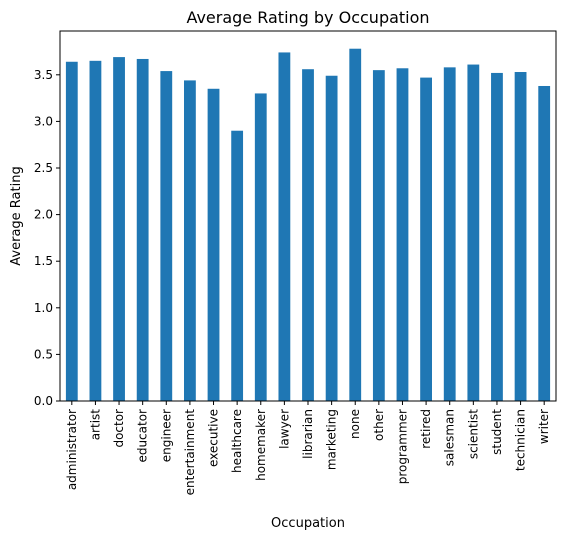  What do you see at coordinates (166, 435) in the screenshot?
I see `x-tick-label: engineer` at bounding box center [166, 435].